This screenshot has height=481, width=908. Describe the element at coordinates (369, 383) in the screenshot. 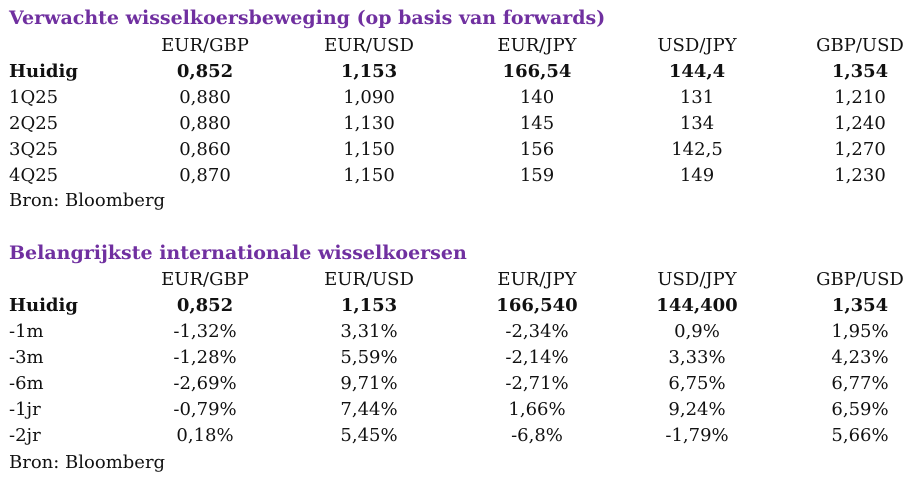

I see `table-cell: 9,71%` at that location.